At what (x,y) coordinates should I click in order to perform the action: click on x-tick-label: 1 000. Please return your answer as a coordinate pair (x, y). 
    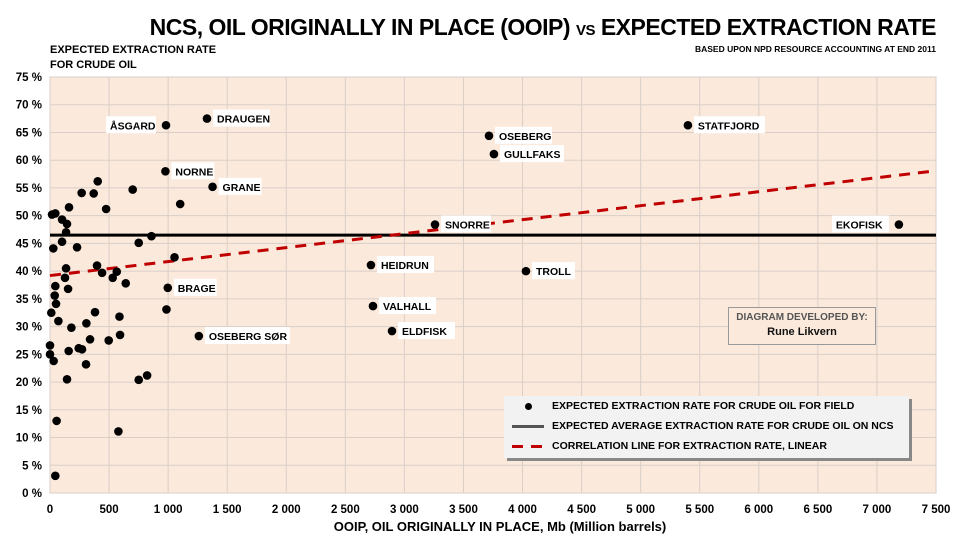
    Looking at the image, I should click on (168, 510).